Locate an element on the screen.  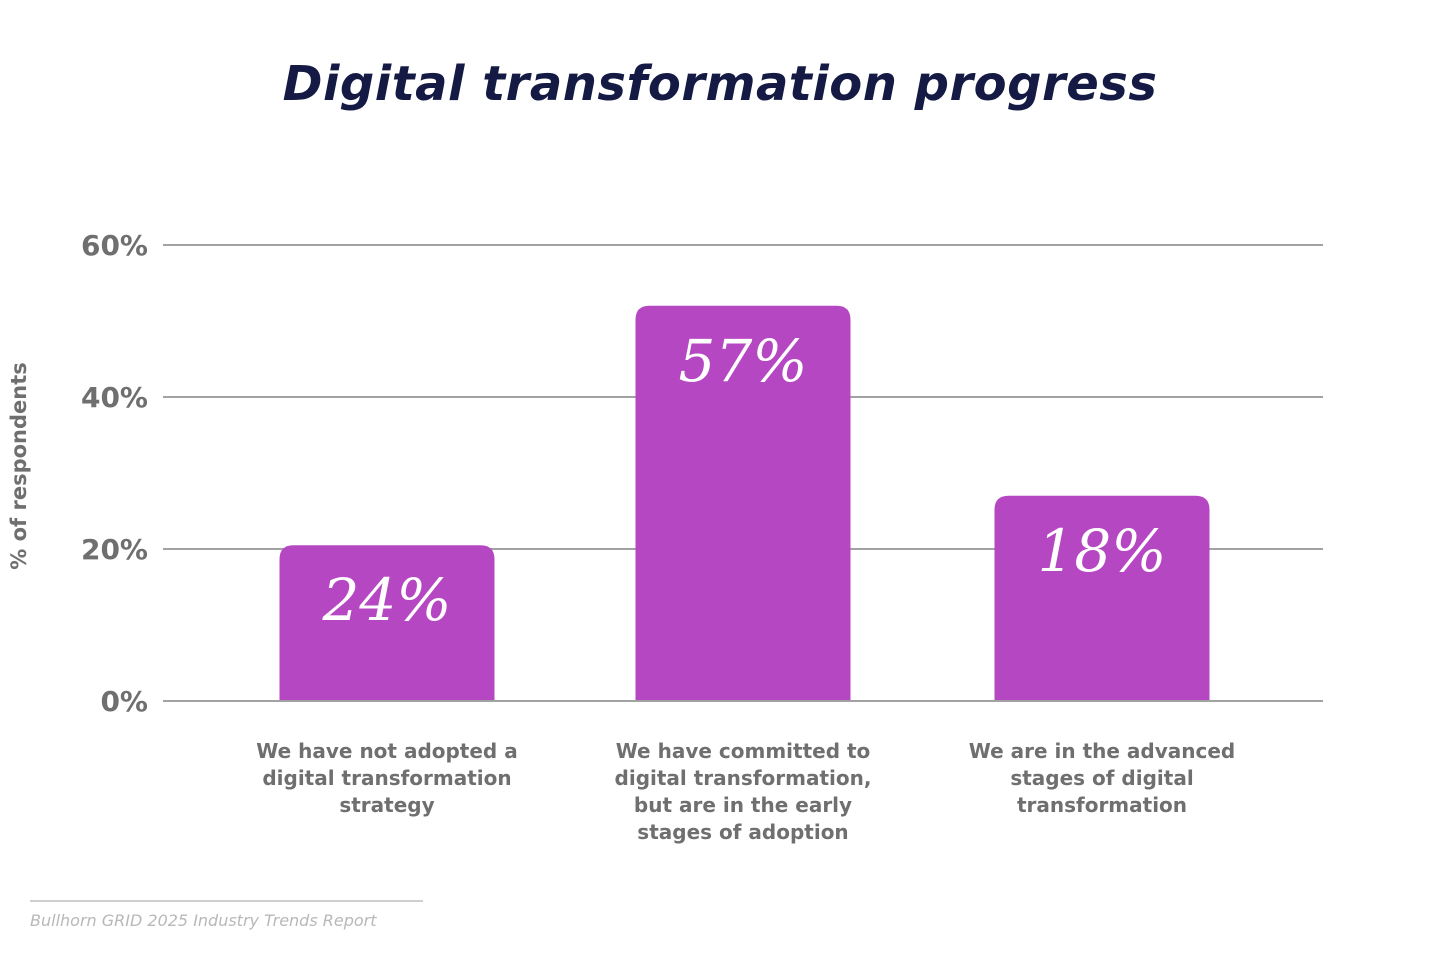
category-label-line: digital transformation, is located at coordinates (743, 778).